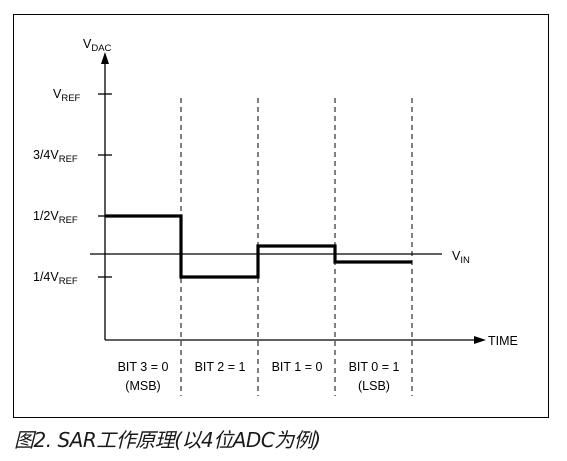 The height and width of the screenshot is (461, 567). I want to click on bit0-label: BIT 0 = 1, so click(374, 367).